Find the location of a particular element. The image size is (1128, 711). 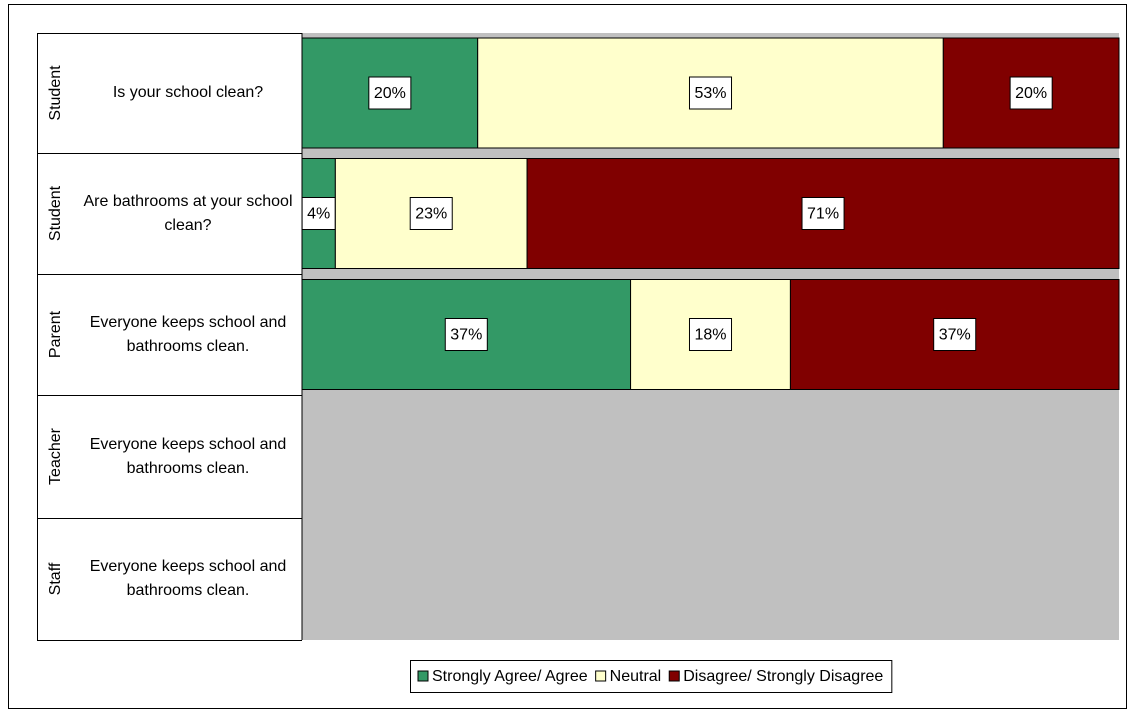

data-label: 53% is located at coordinates (710, 93).